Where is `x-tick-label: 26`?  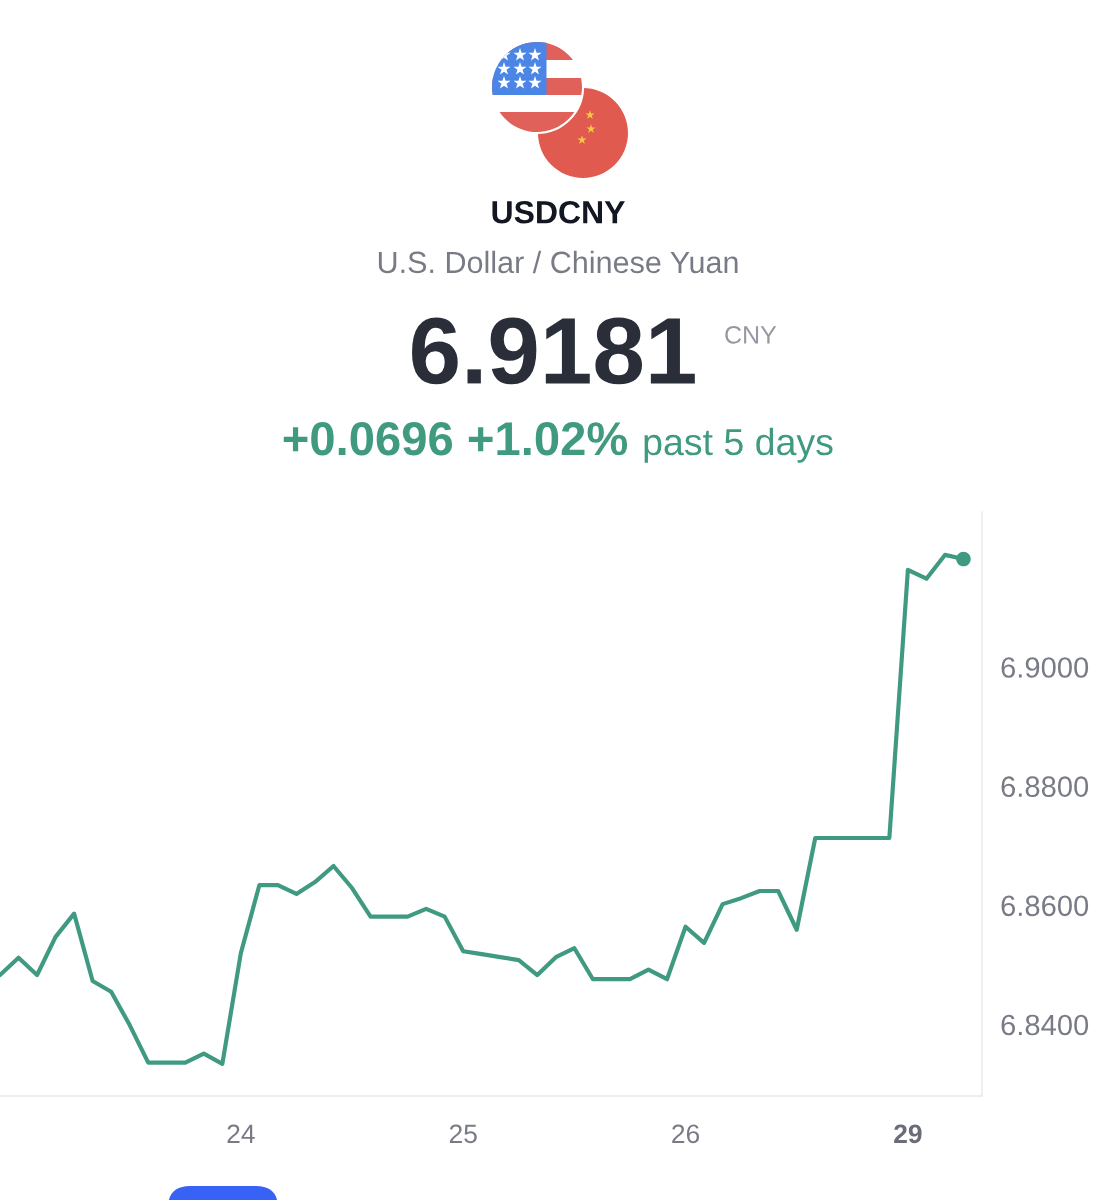
x-tick-label: 26 is located at coordinates (686, 1134).